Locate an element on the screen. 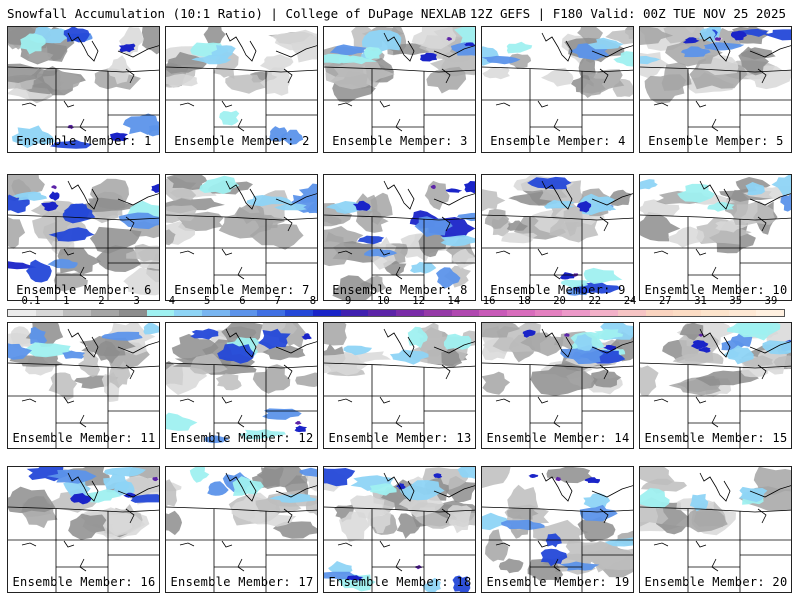  colorbar-tick-label: 18 is located at coordinates (524, 301).